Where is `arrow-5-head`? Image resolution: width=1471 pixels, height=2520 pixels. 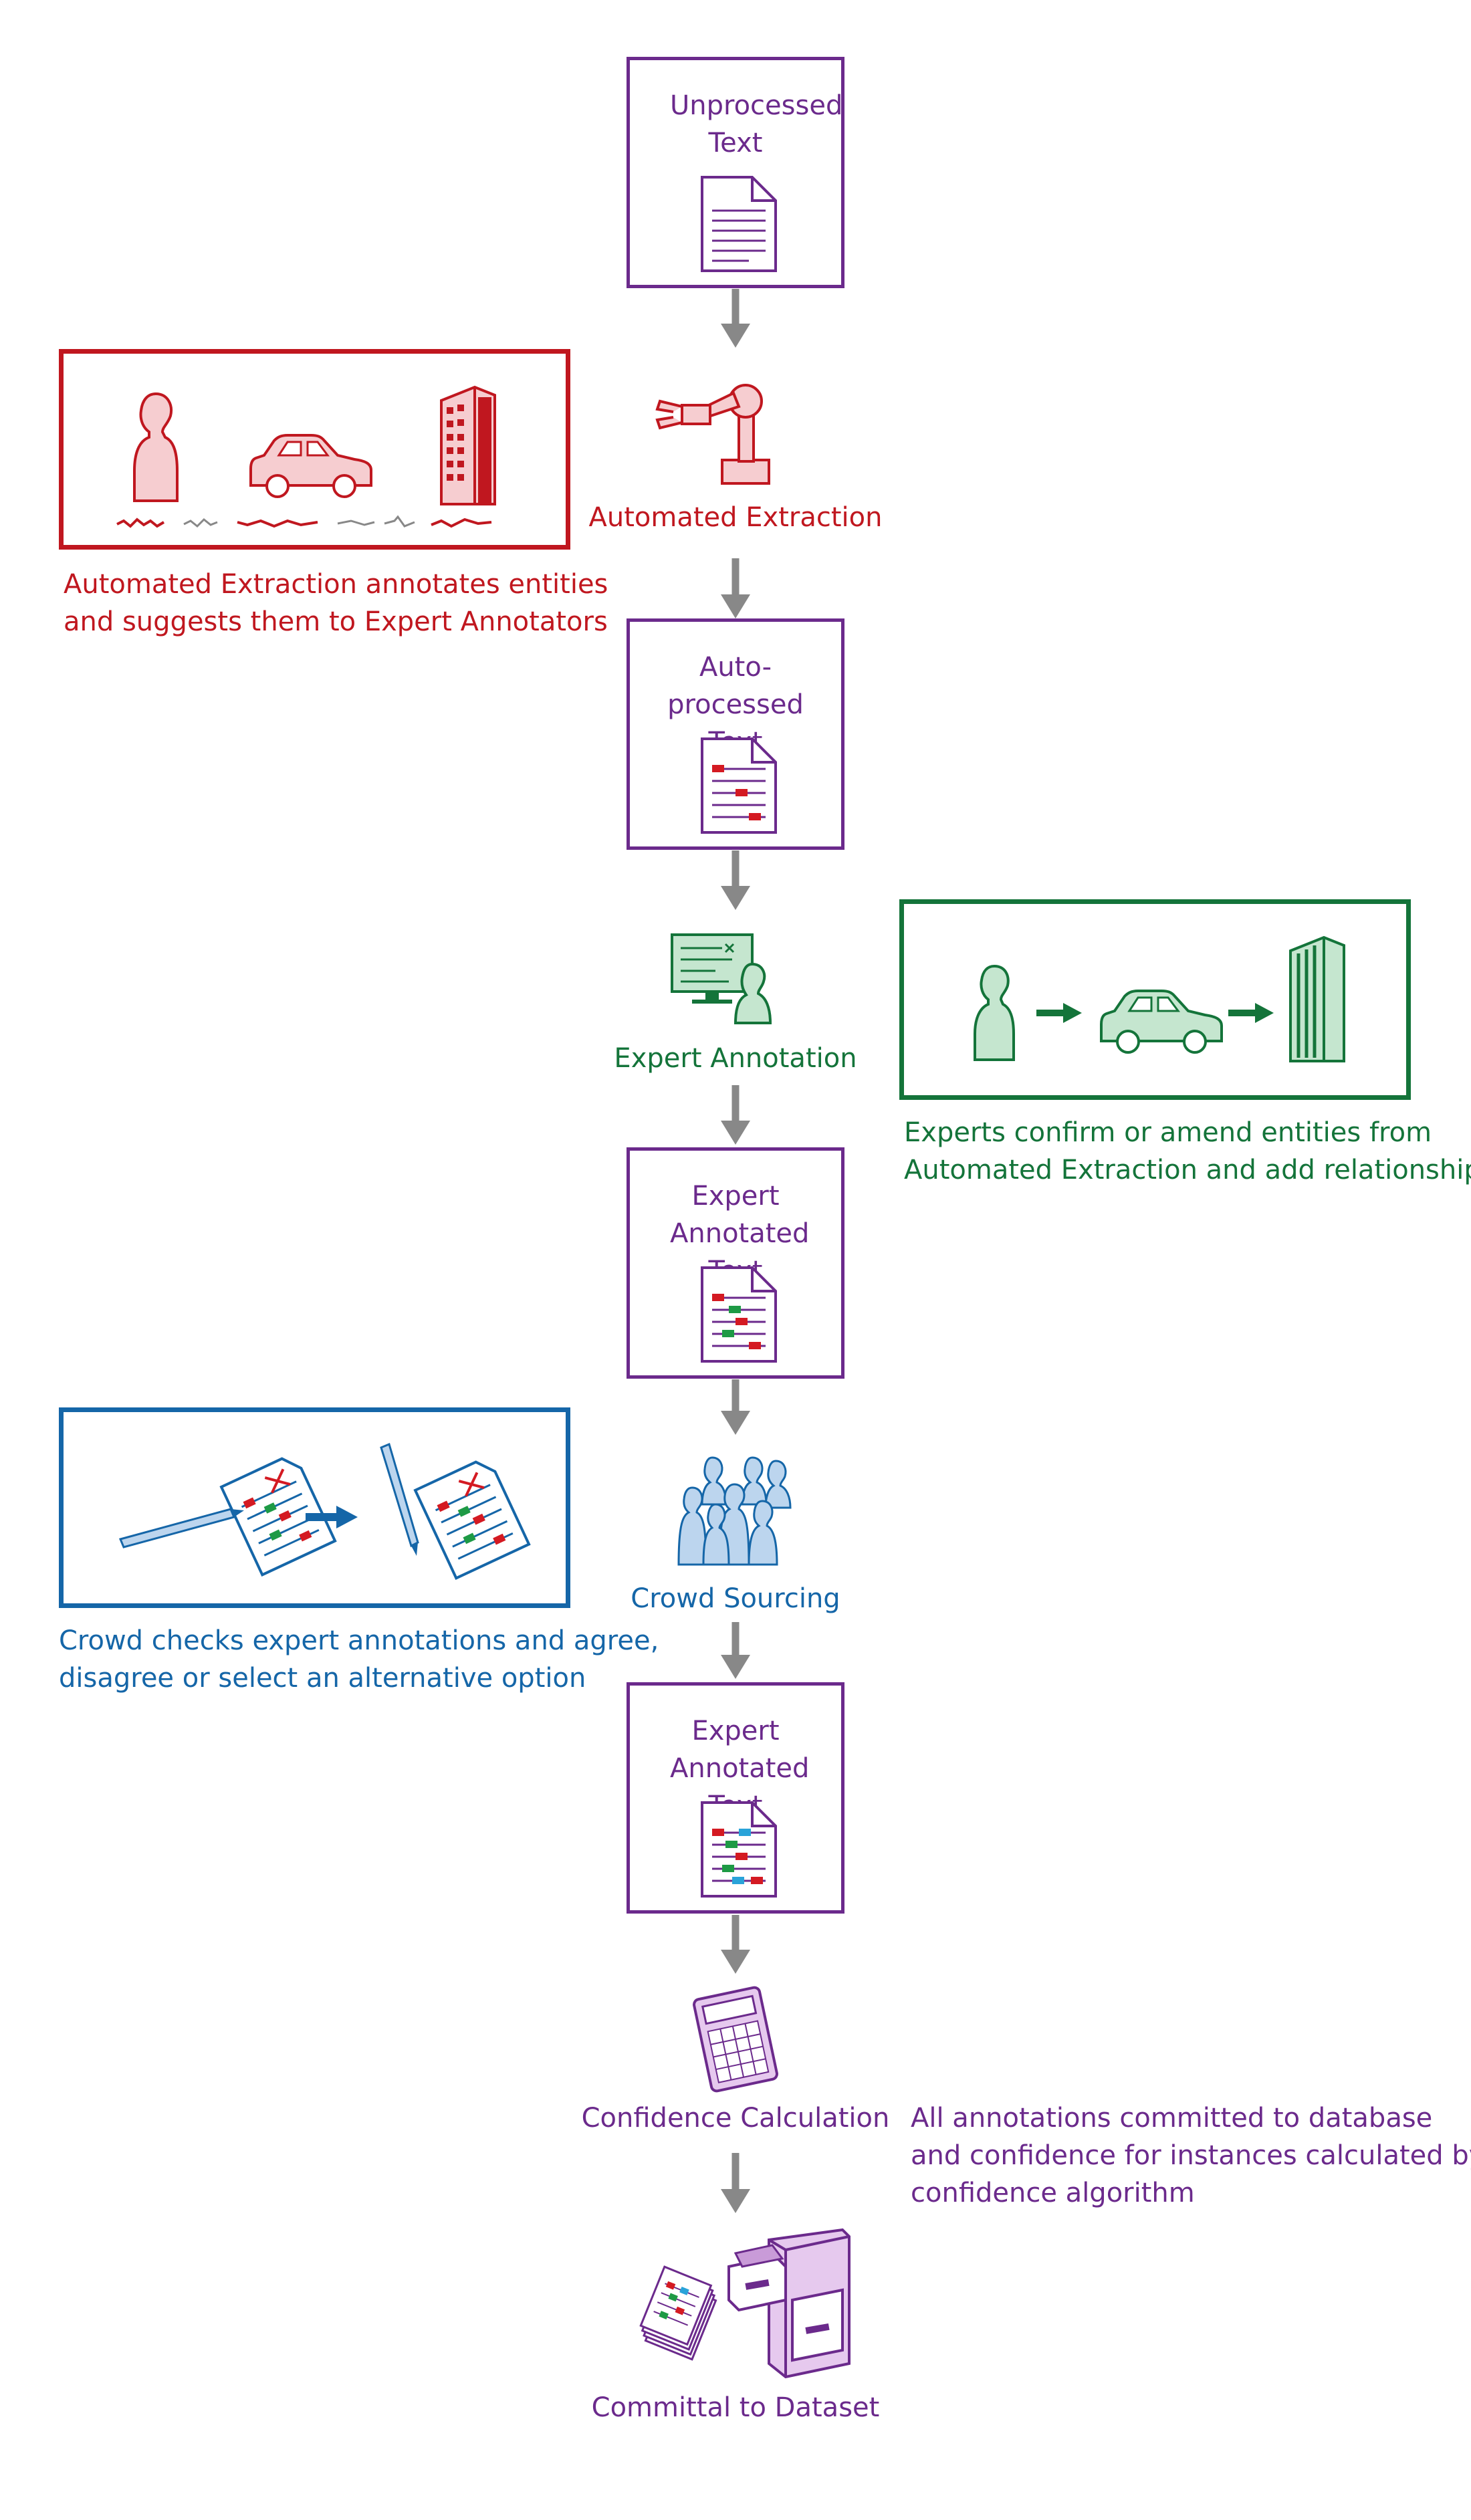 arrow-5-head is located at coordinates (735, 1423).